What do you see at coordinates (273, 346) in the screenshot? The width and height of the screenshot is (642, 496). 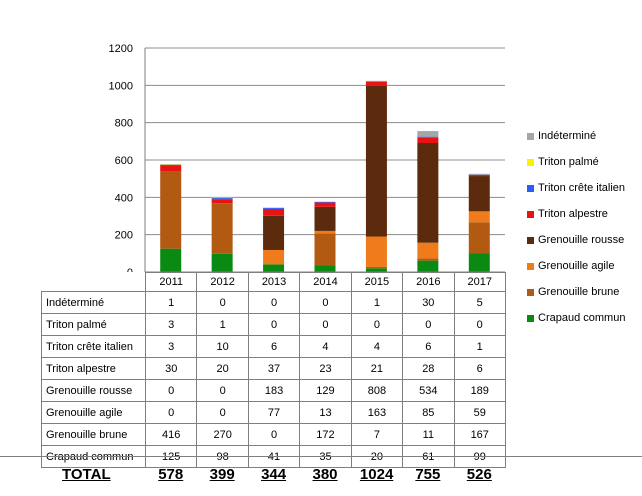 I see `table-row: Triton crête italien 3 10 6 4 4 6 1` at bounding box center [273, 346].